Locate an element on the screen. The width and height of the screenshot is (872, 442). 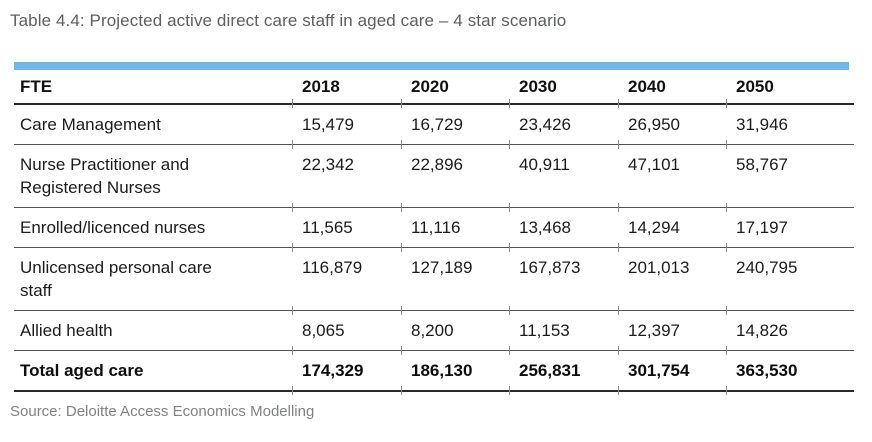
row-value: 26,950 is located at coordinates (672, 126).